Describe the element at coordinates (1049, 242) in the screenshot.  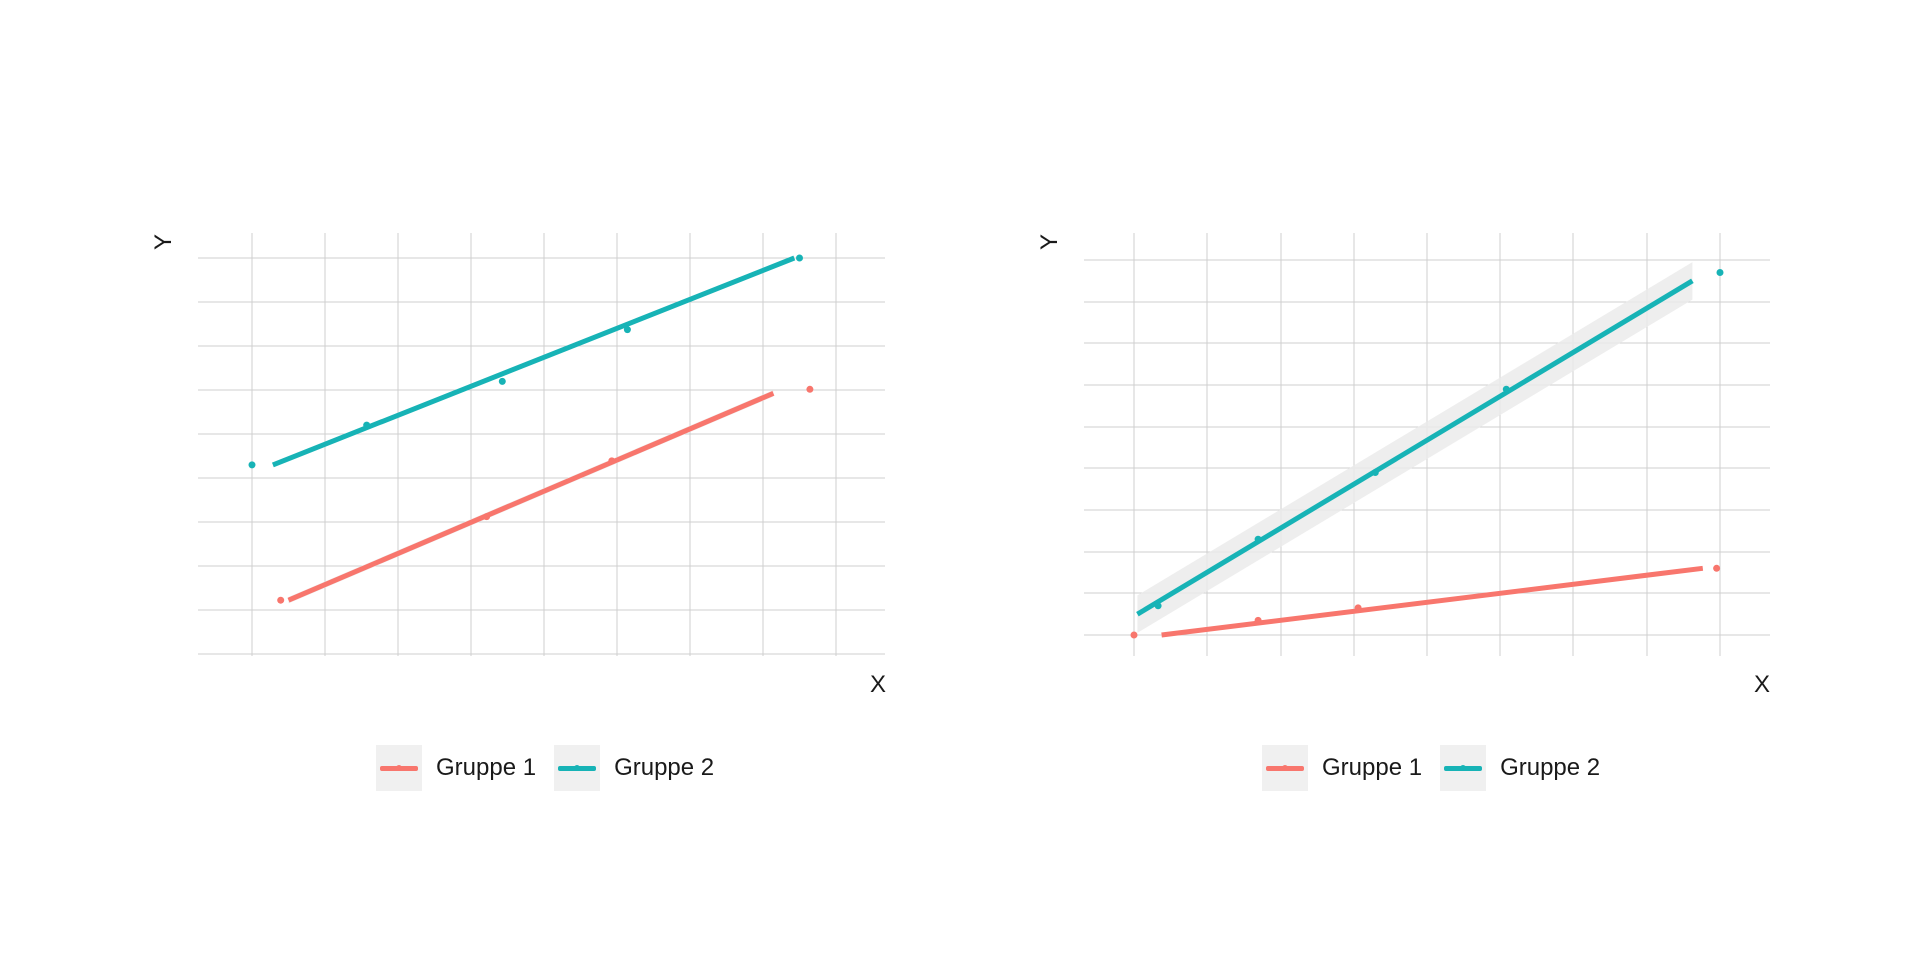
I see `right-panel-y-axis-label: Y` at that location.